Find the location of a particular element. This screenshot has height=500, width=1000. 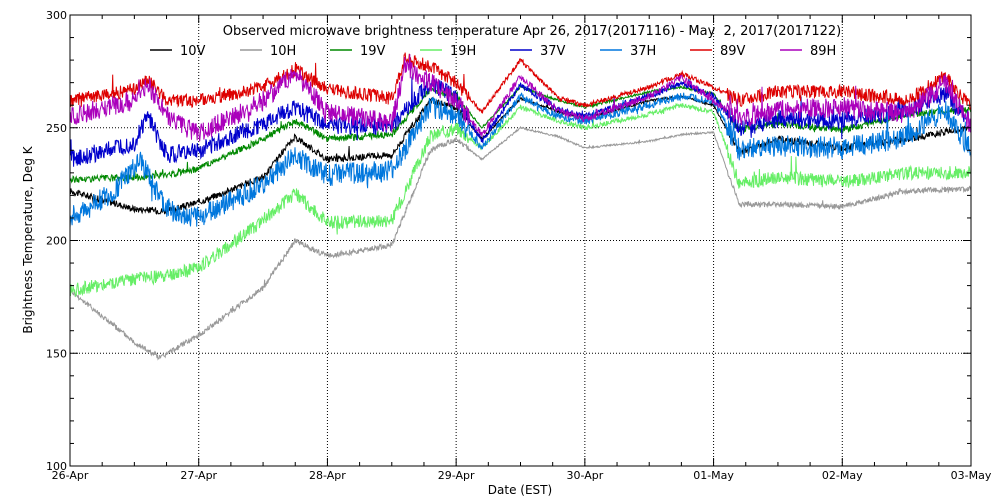

x-tick-label: 29-Apr is located at coordinates (456, 475).